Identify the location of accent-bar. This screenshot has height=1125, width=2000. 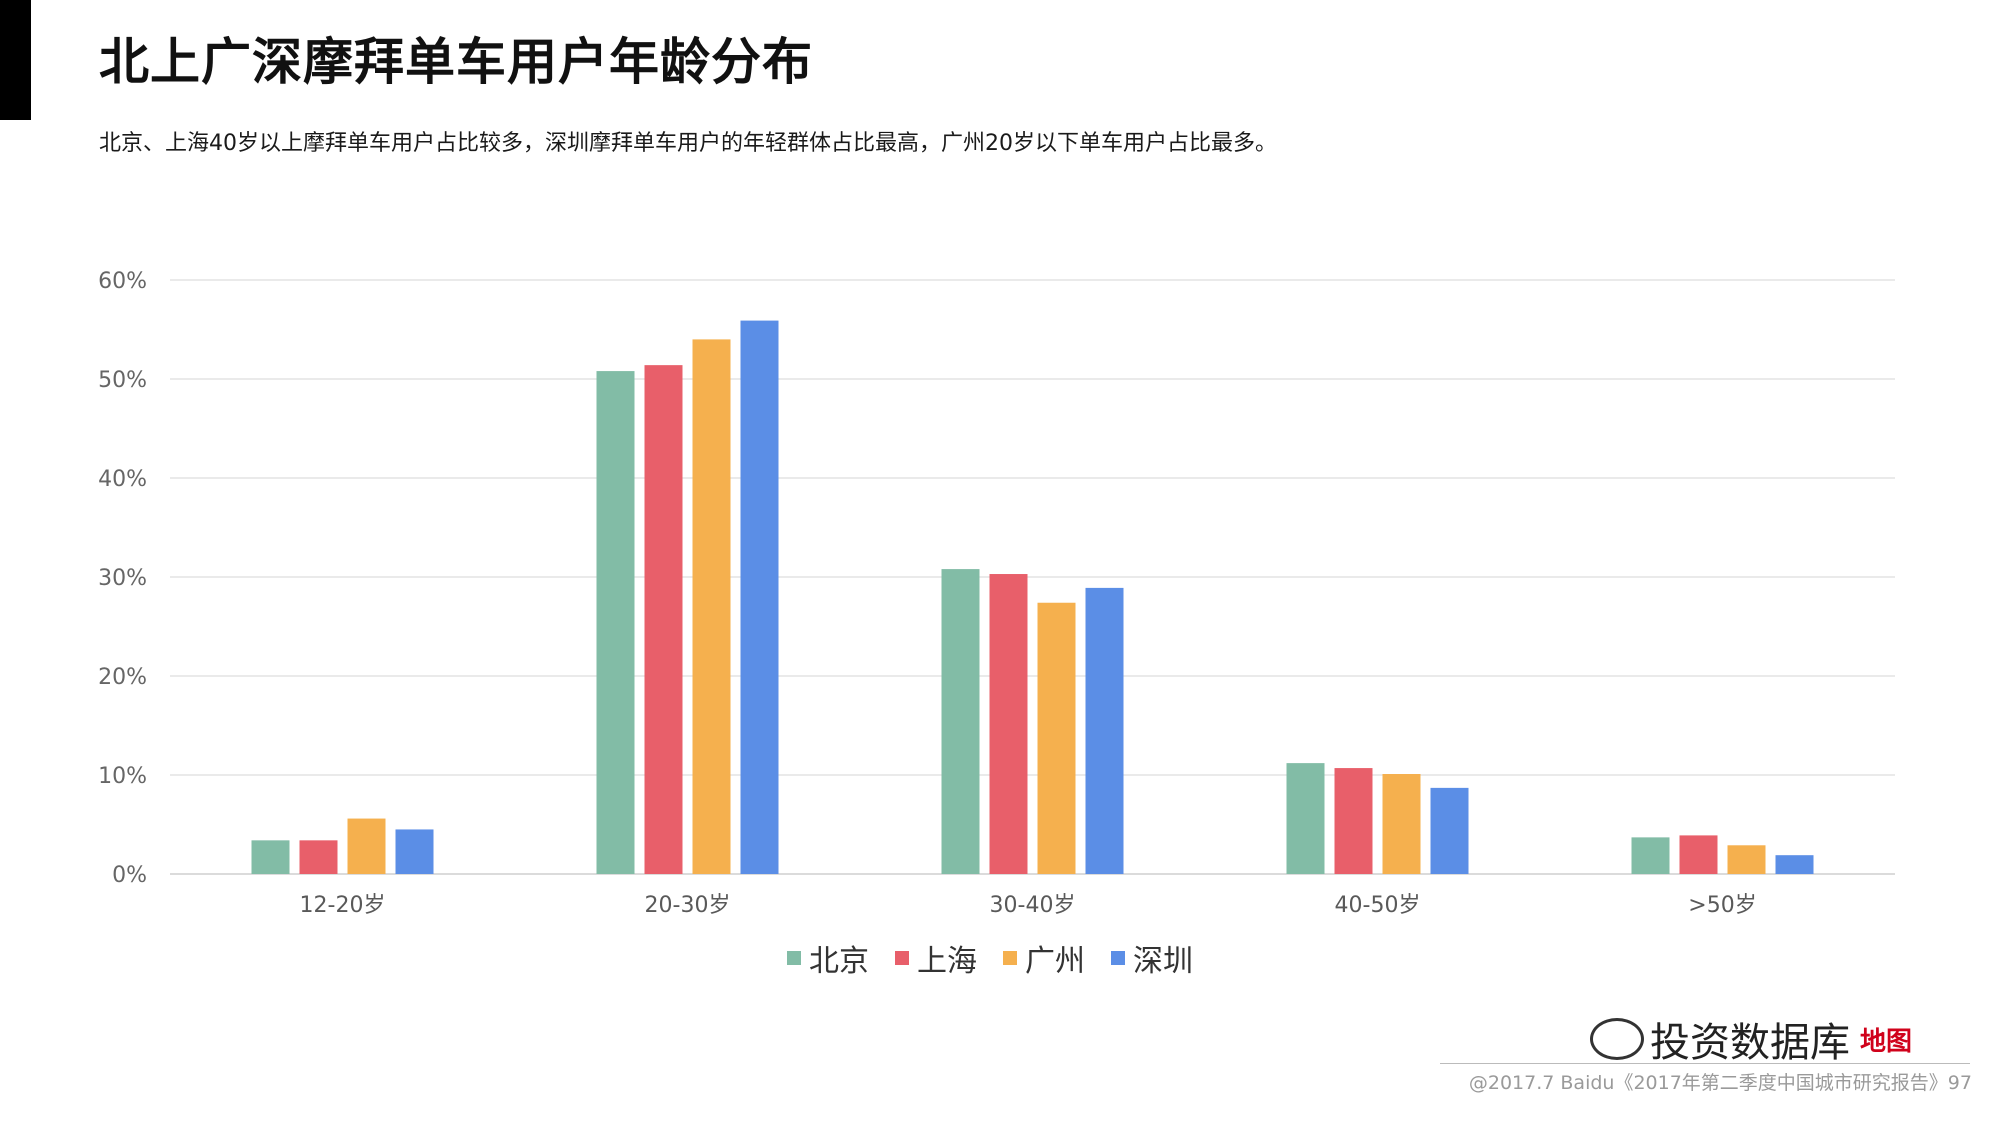
(15, 60).